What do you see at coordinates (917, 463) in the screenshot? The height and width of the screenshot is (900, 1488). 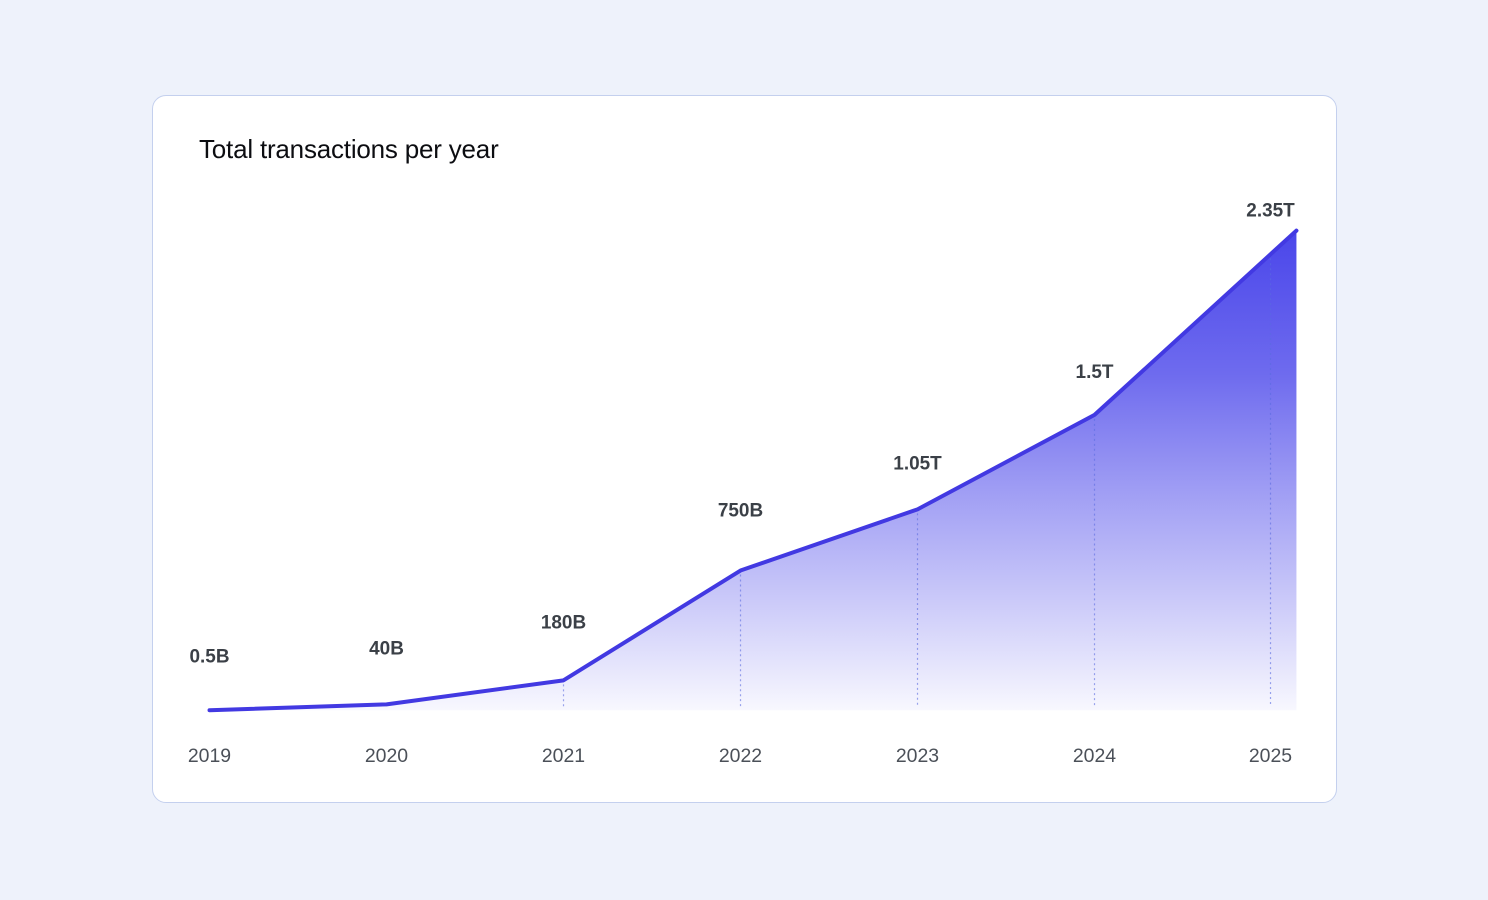 I see `value-label-2023: 1.05T` at bounding box center [917, 463].